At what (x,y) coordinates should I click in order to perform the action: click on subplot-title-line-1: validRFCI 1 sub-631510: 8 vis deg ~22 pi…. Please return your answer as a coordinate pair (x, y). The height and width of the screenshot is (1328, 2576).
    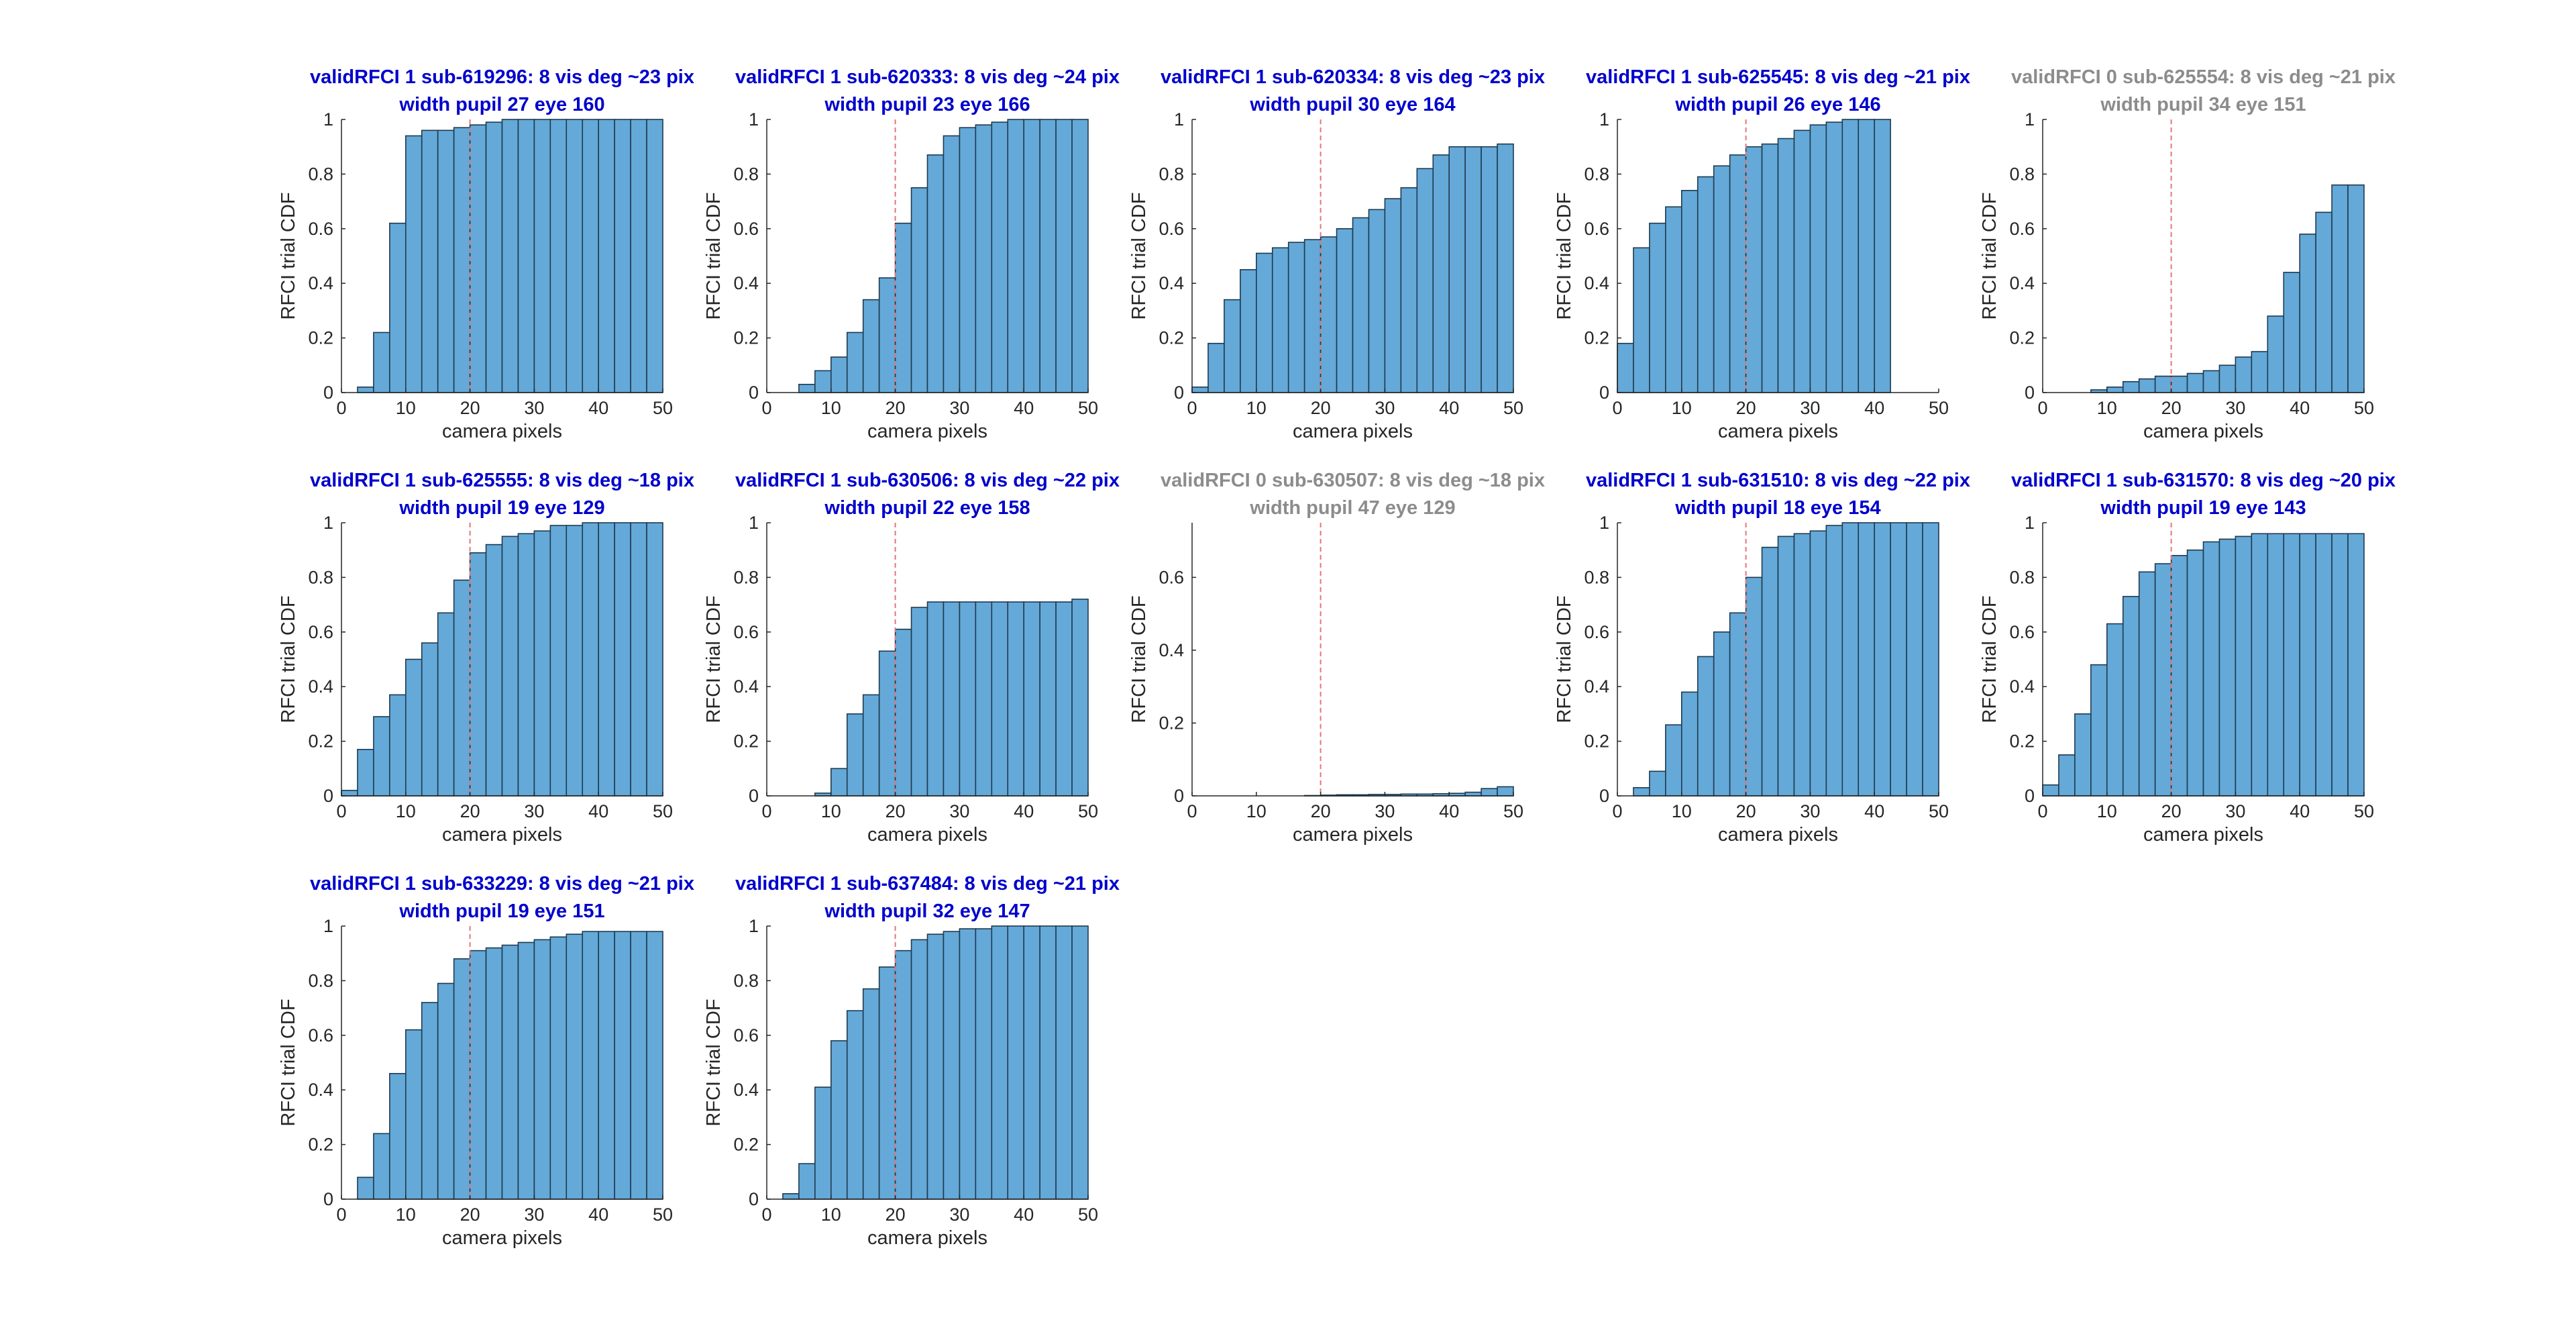
    Looking at the image, I should click on (1778, 480).